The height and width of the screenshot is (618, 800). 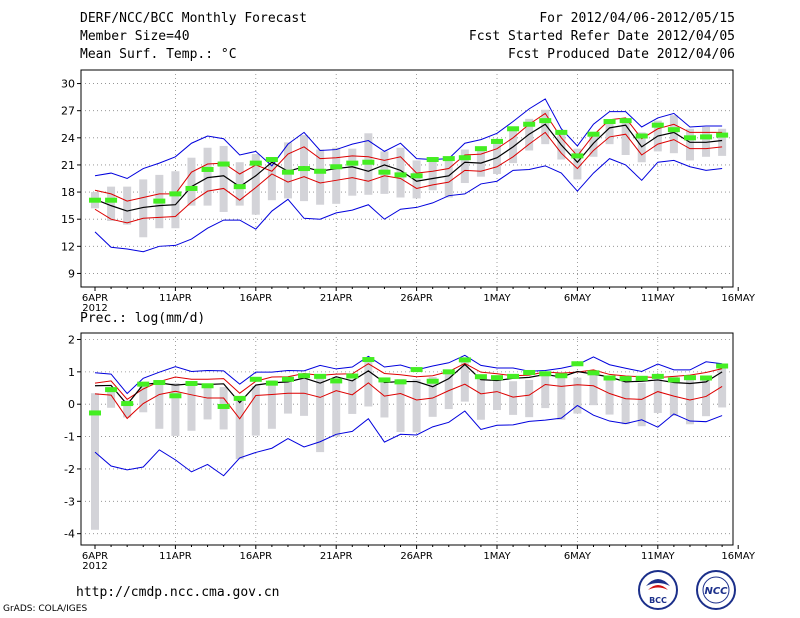 What do you see at coordinates (69, 469) in the screenshot?
I see `precip-y-tick-label: -2` at bounding box center [69, 469].